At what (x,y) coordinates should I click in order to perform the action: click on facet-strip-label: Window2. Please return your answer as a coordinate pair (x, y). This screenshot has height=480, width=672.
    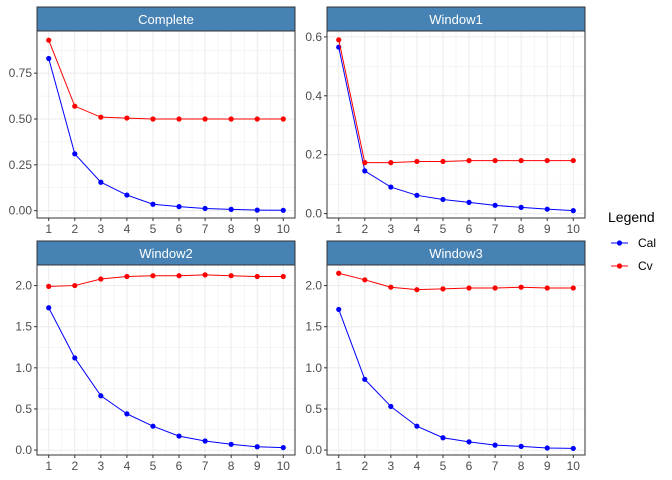
    Looking at the image, I should click on (165, 253).